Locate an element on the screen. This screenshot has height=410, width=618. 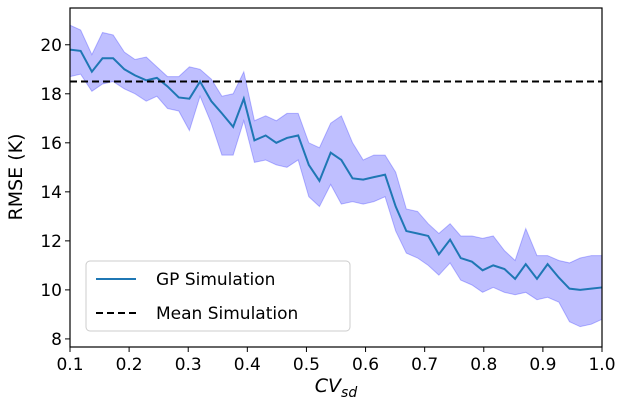
y-tick-label: 10 is located at coordinates (51, 291).